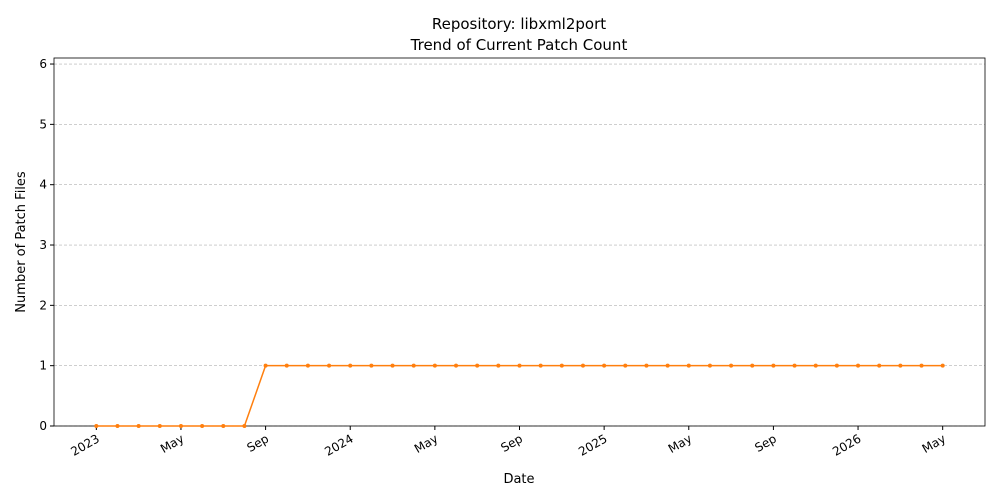 The width and height of the screenshot is (1000, 500). I want to click on y-axis-label: Number of Patch Files, so click(21, 242).